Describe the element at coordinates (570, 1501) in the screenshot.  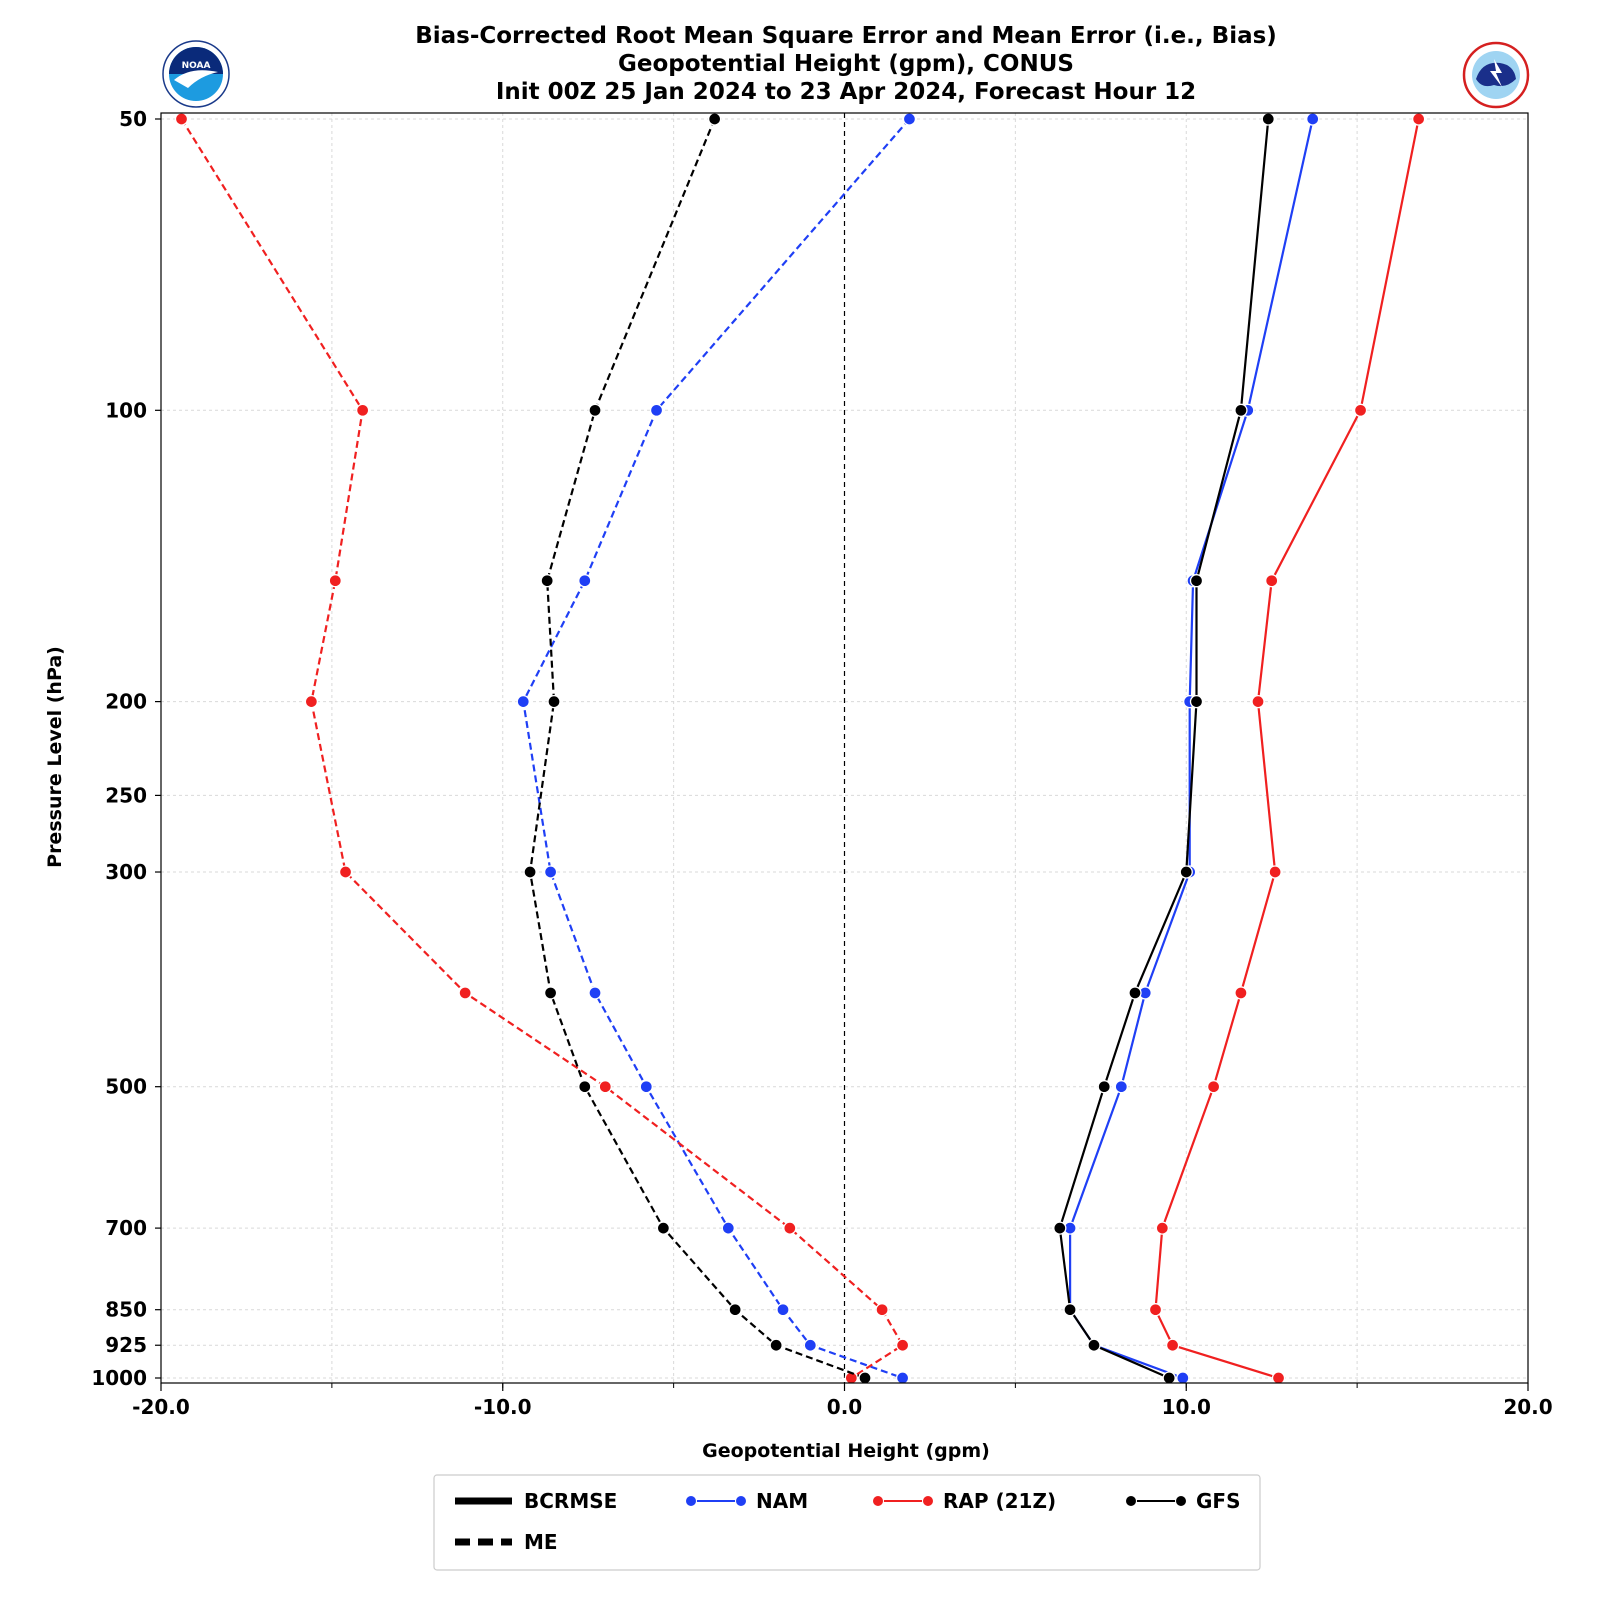
I see `legend-bcrmse-label: BCRMSE` at that location.